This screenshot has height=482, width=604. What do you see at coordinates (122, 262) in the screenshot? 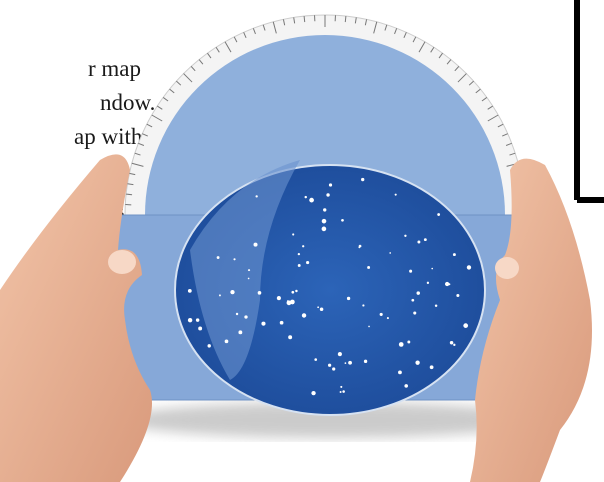
I see `left-thumbnail` at bounding box center [122, 262].